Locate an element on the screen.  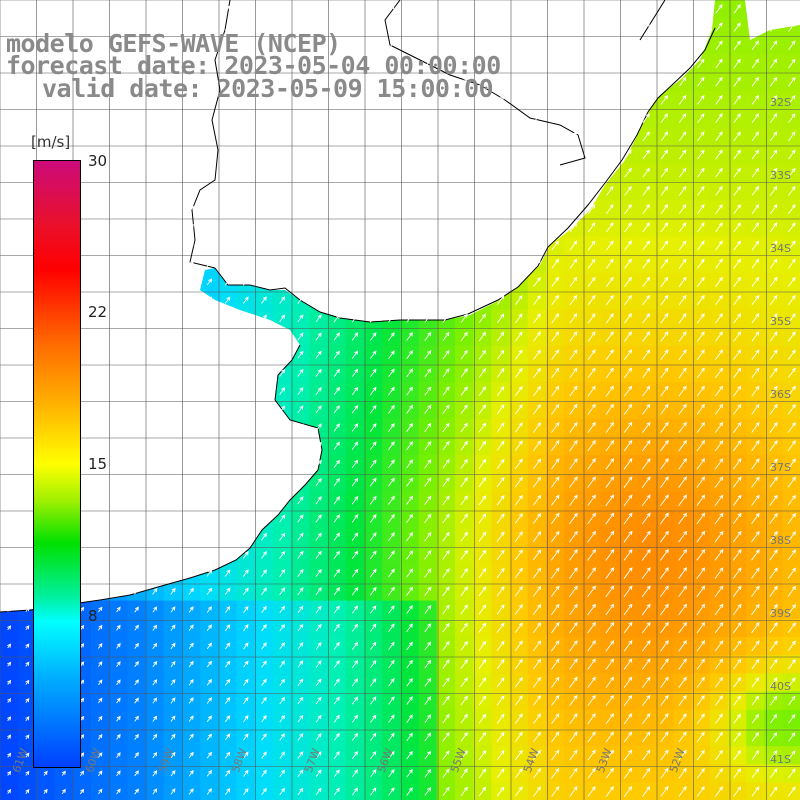
latitude-label: 38S is located at coordinates (780, 540).